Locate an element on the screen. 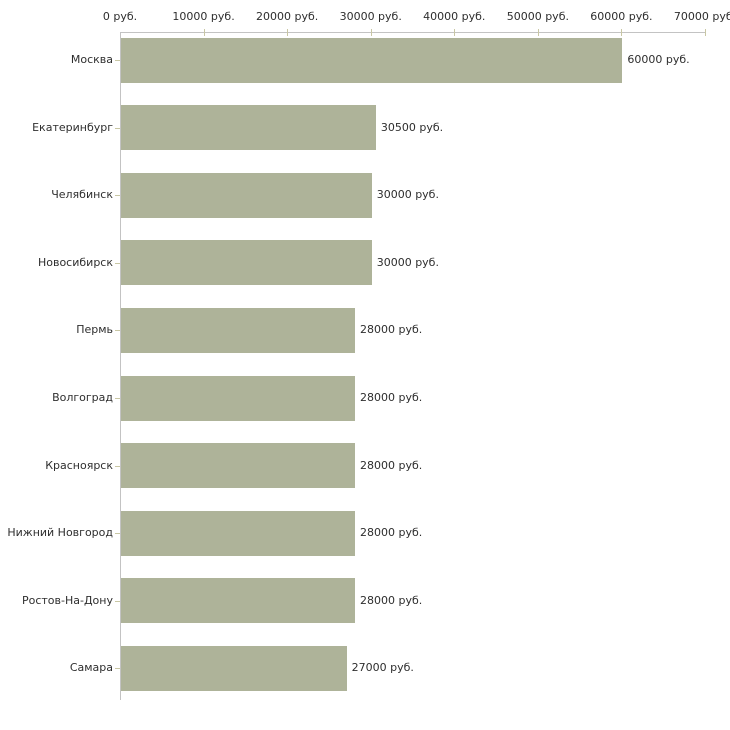 The width and height of the screenshot is (730, 730). x-axis-line is located at coordinates (413, 32).